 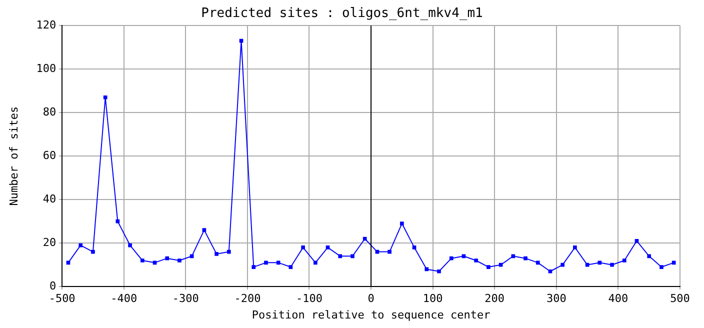 I want to click on y-tick-label: 40, so click(x=49, y=199).